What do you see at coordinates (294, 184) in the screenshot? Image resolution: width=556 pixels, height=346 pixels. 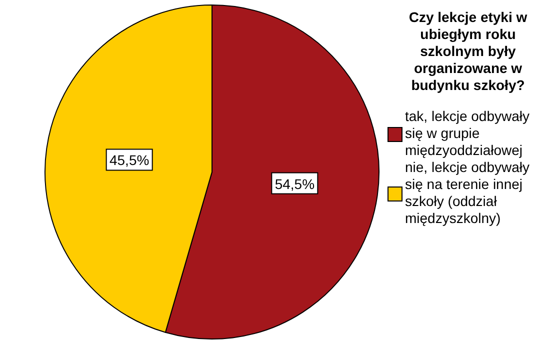 I see `data-label: 54,5%` at bounding box center [294, 184].